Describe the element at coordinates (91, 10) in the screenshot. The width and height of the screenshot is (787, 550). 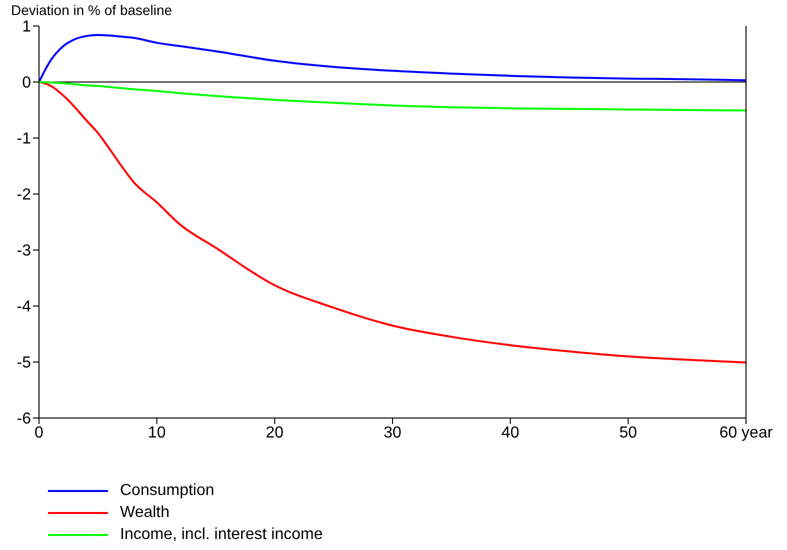
I see `y-axis-title: Deviation in % of baseline` at that location.